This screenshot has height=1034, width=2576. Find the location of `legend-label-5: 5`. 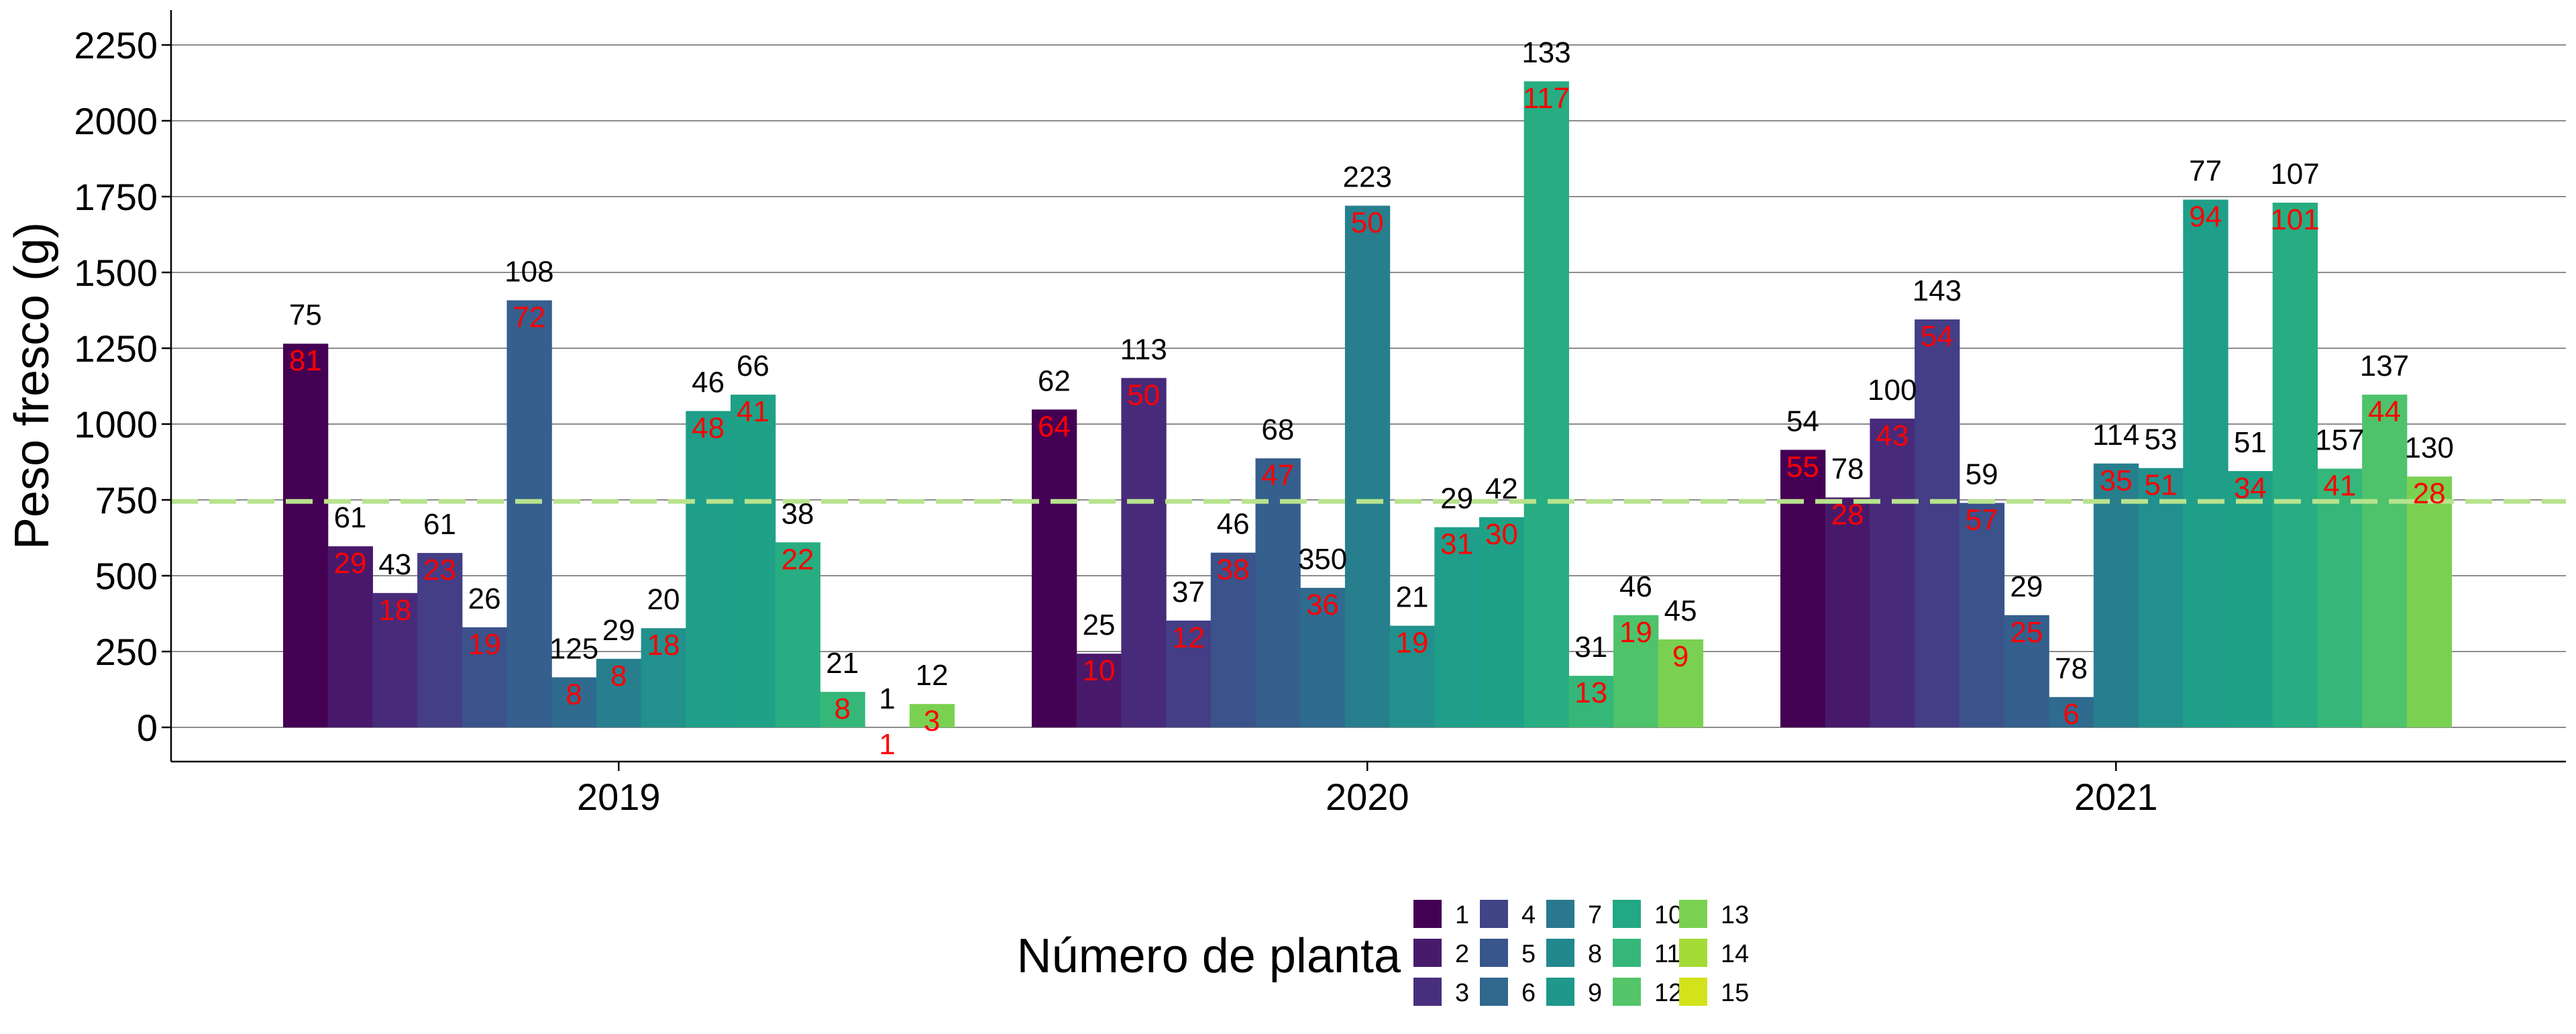

legend-label-5: 5 is located at coordinates (1528, 954).